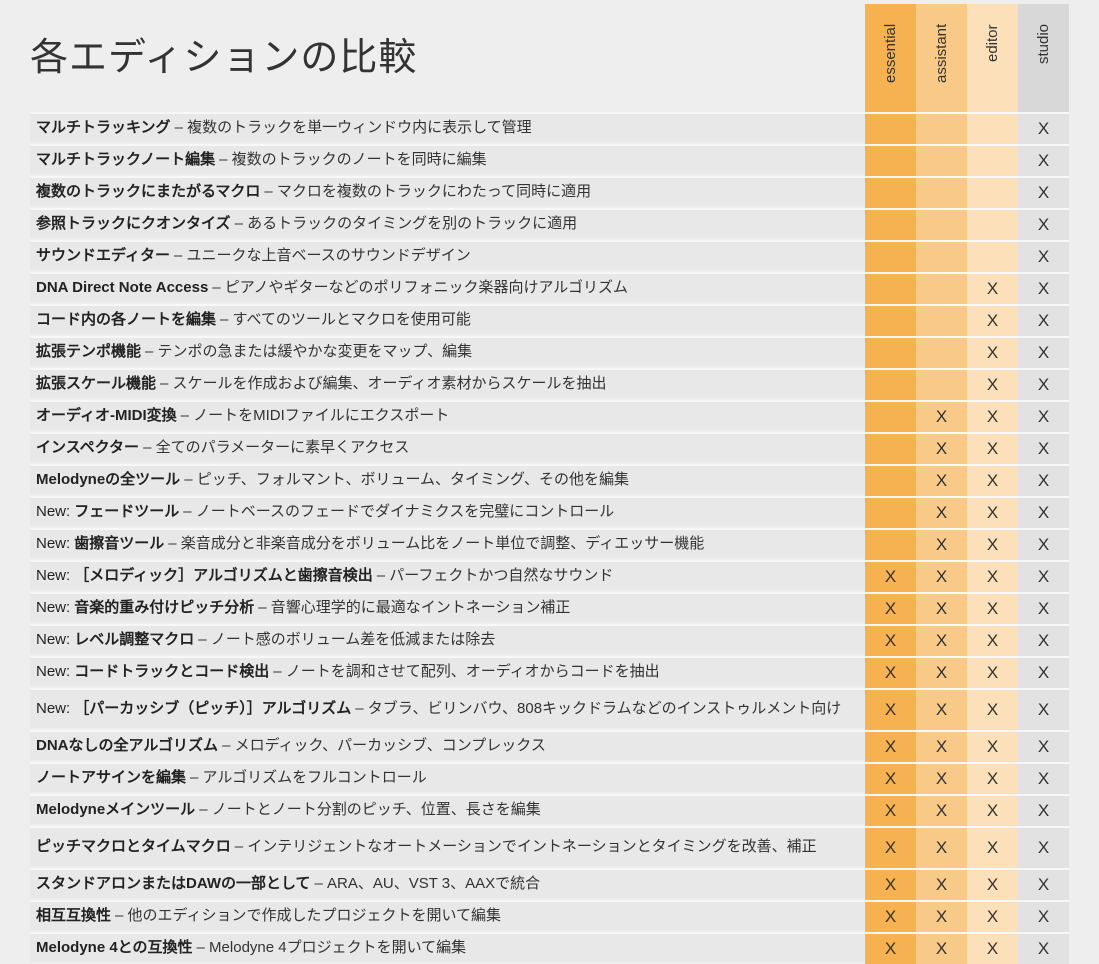 This screenshot has height=964, width=1099. Describe the element at coordinates (308, 915) in the screenshot. I see `feature-description: – 他のエディションで作成したプロジェクトを開いて編集` at that location.